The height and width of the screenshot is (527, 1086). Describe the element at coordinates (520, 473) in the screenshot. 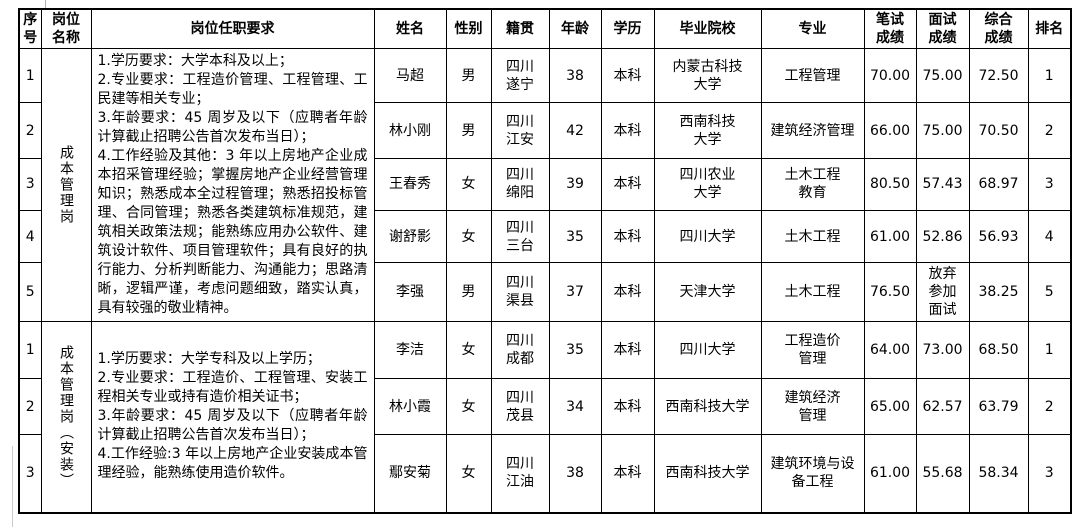

I see `cell-hometown: 四川 江油` at that location.